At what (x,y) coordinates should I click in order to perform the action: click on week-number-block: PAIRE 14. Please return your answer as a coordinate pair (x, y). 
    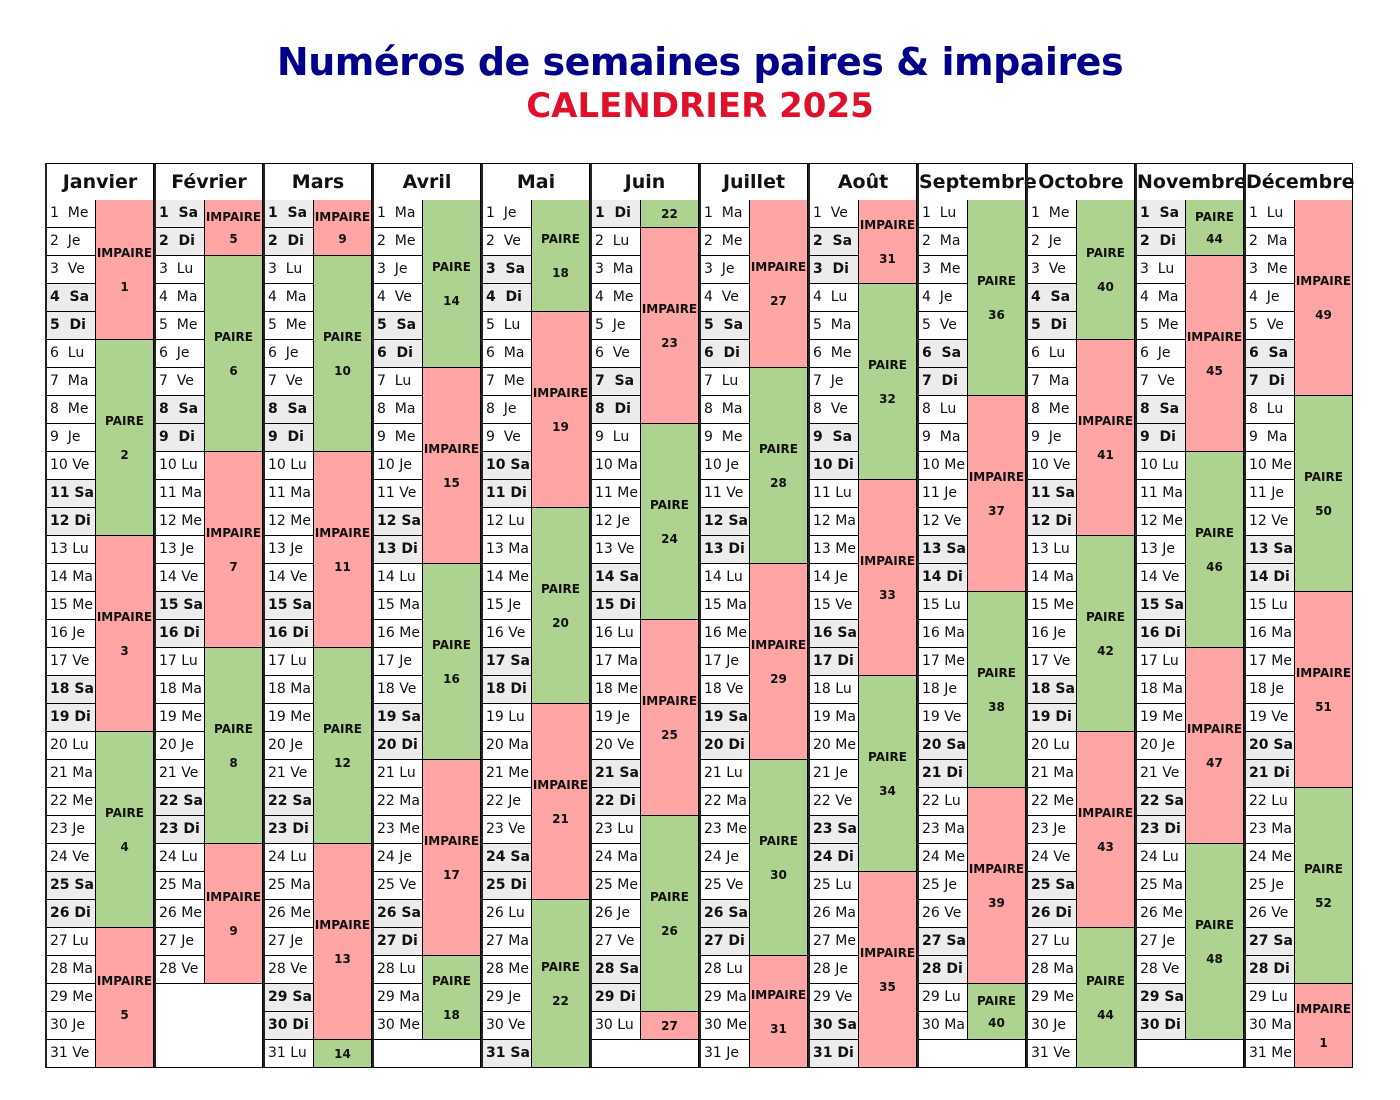
    Looking at the image, I should click on (451, 284).